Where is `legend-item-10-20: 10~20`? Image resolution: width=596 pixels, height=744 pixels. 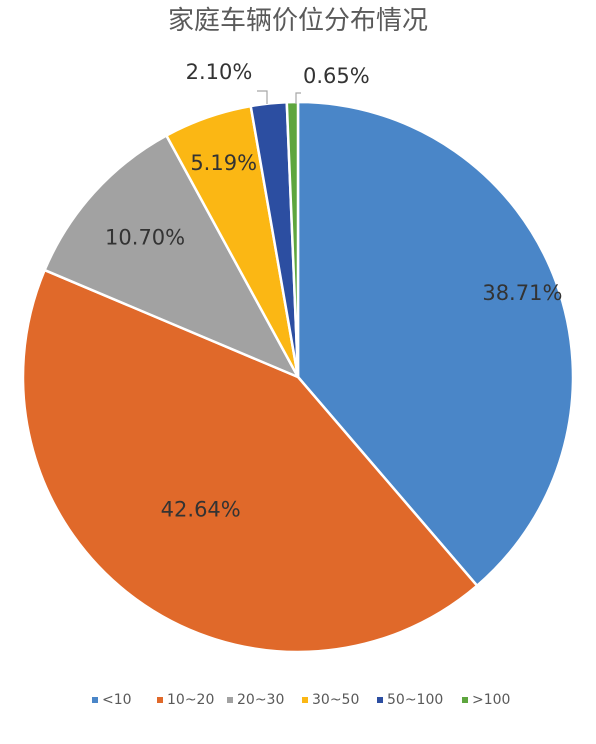
legend-item-10-20: 10~20 is located at coordinates (185, 700).